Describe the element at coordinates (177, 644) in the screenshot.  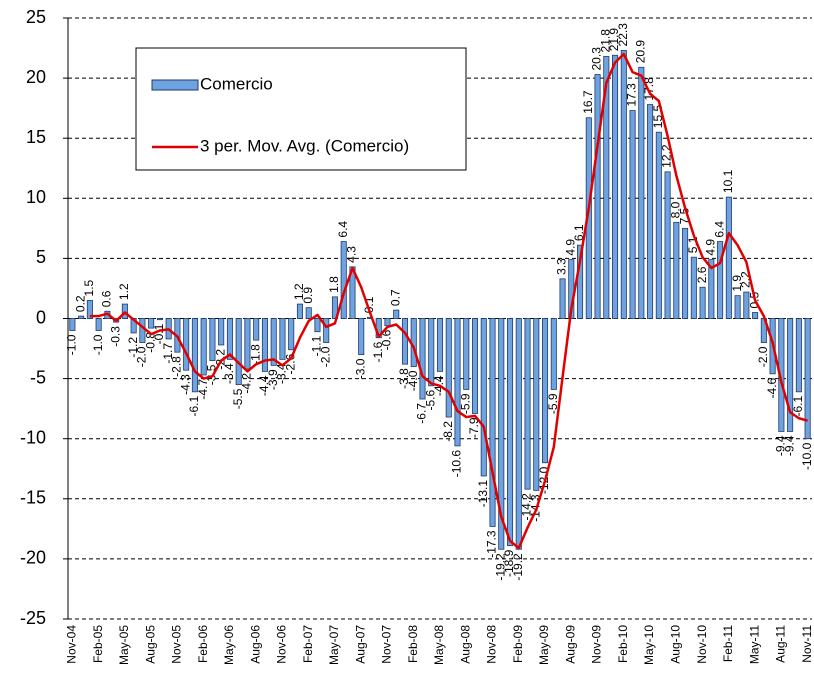
I see `x-tick-label: Nov-05` at that location.